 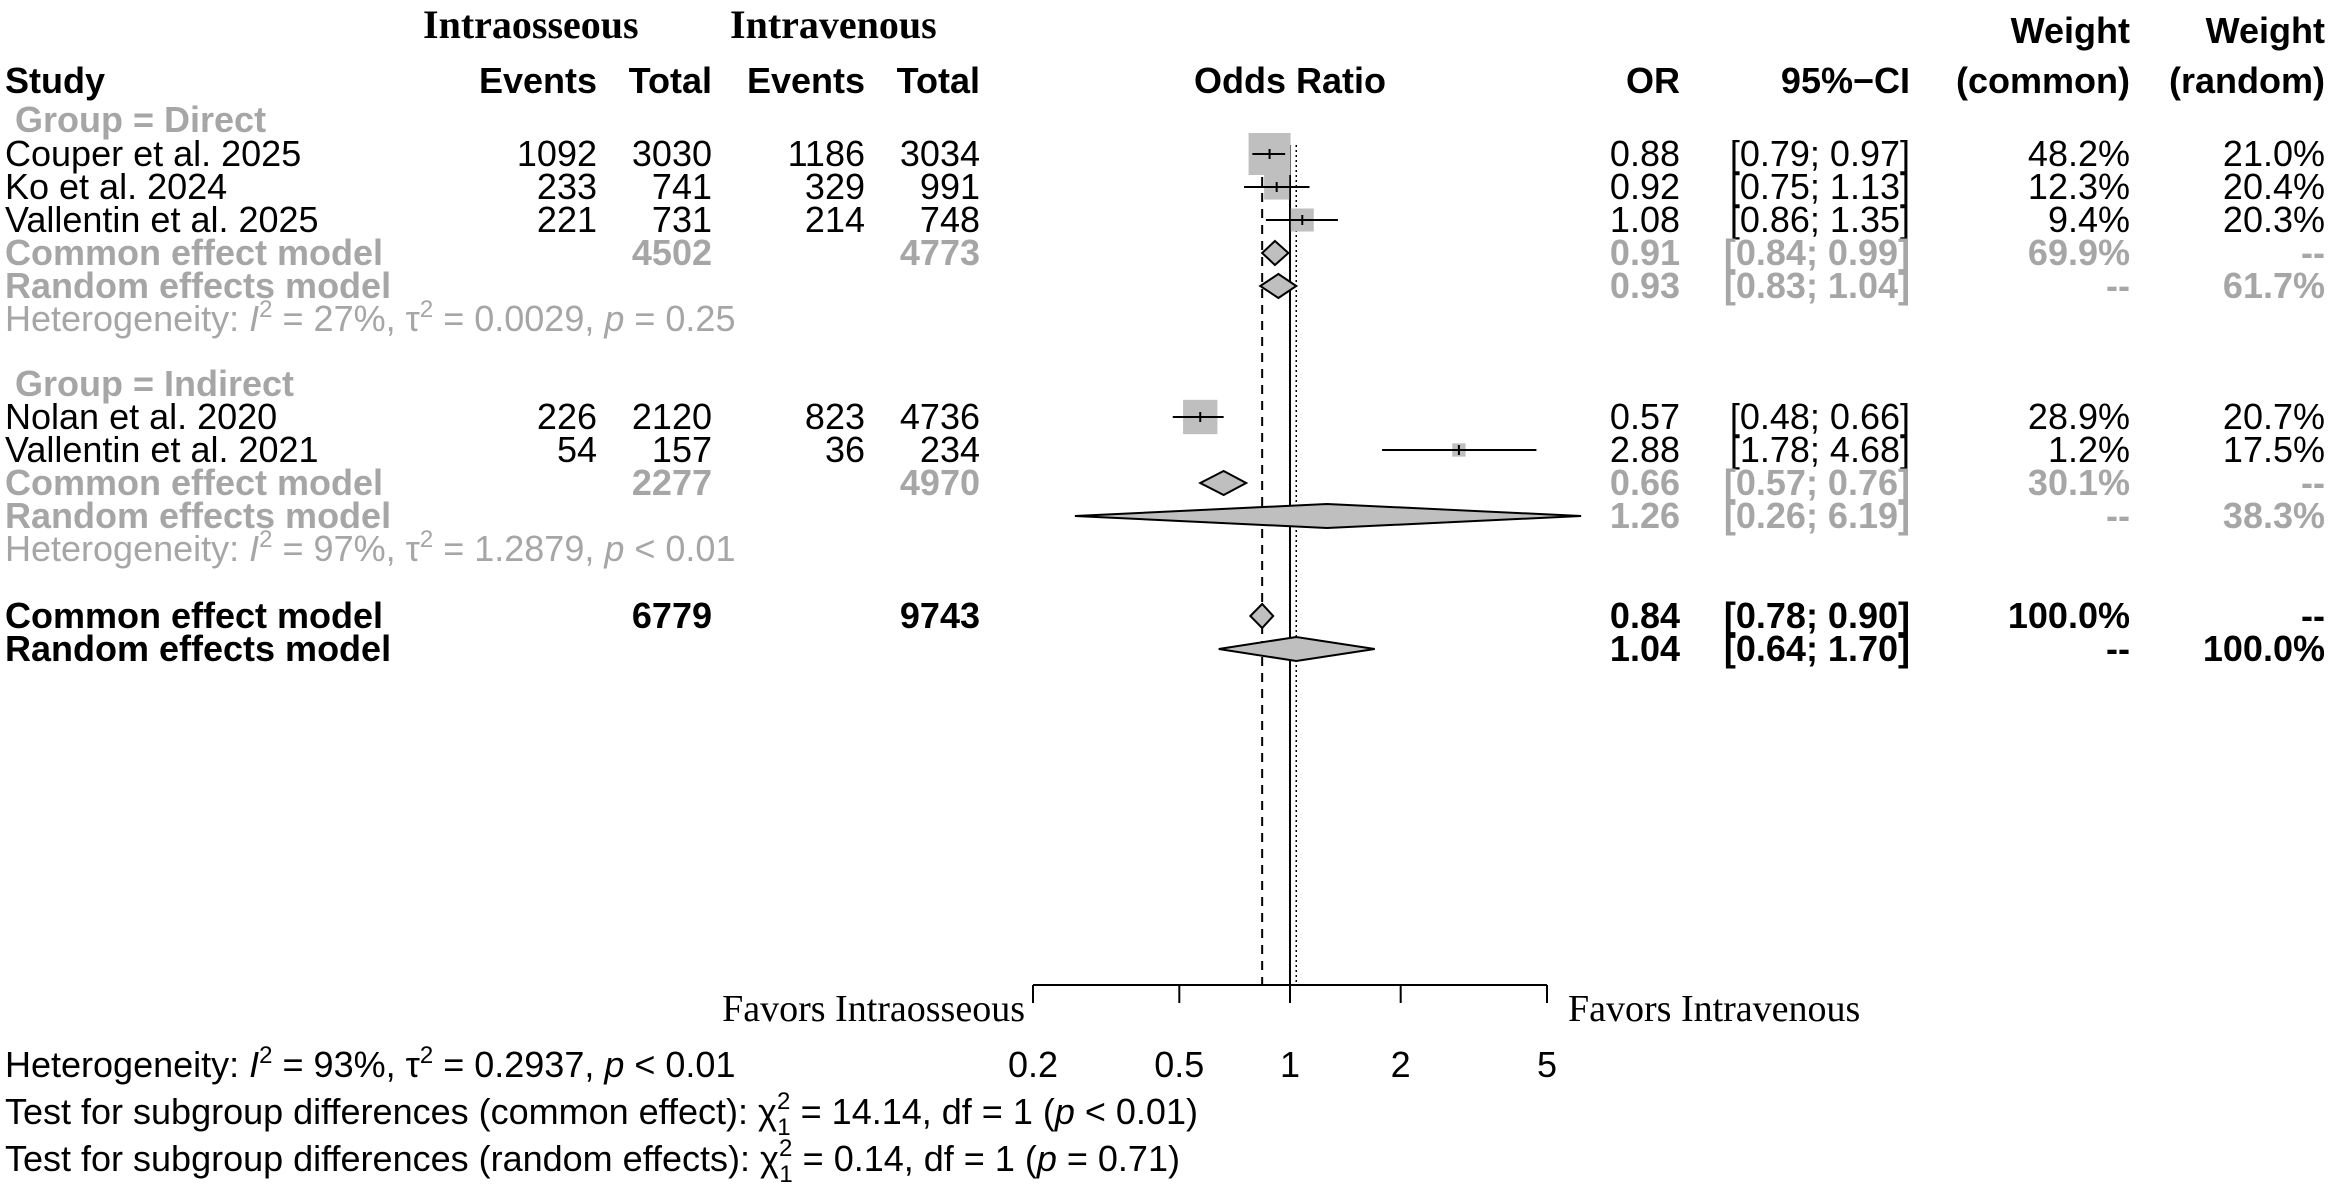 What do you see at coordinates (1817, 482) in the screenshot?
I see `ci-value: [0.57; 0.76]` at bounding box center [1817, 482].